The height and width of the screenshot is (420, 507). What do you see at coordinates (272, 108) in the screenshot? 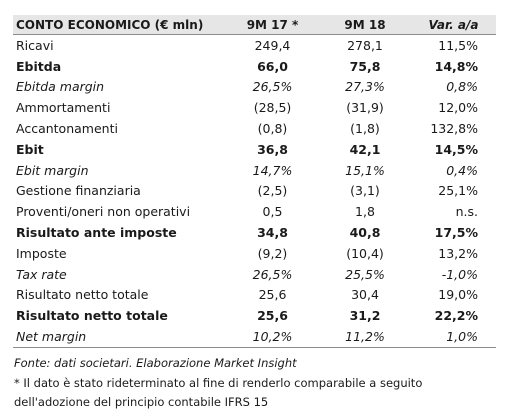
I see `cell-9m17: (28,5)` at bounding box center [272, 108].